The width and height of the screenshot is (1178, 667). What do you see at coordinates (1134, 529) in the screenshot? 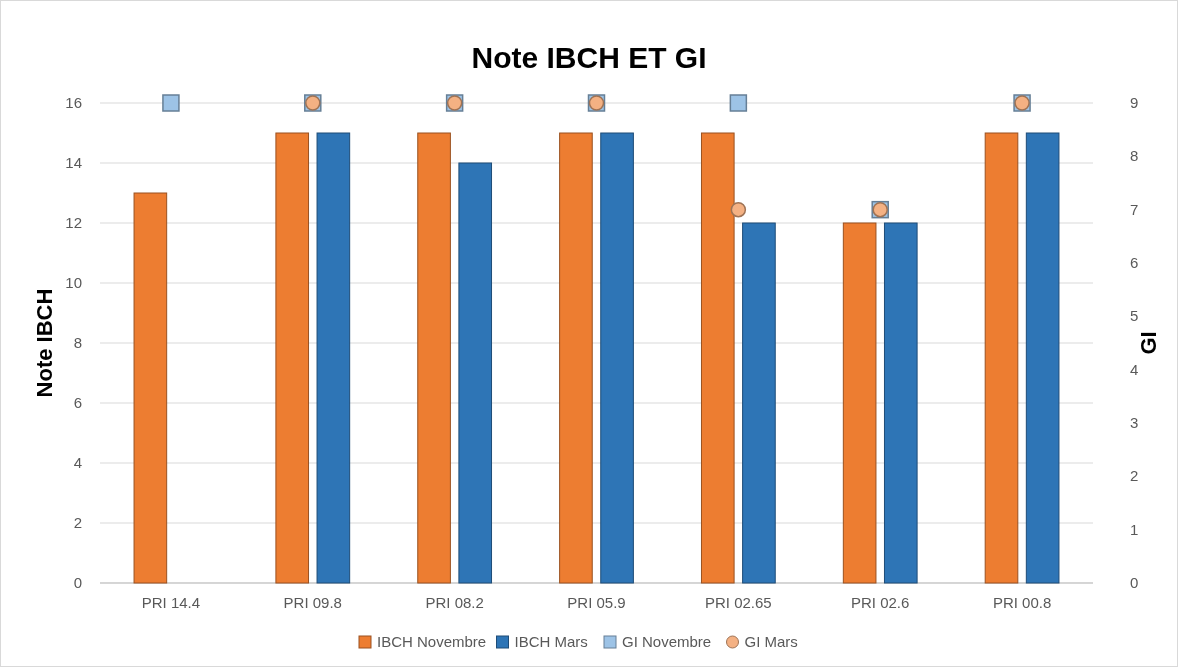
I see `y2-tick-label: 1` at bounding box center [1134, 529].